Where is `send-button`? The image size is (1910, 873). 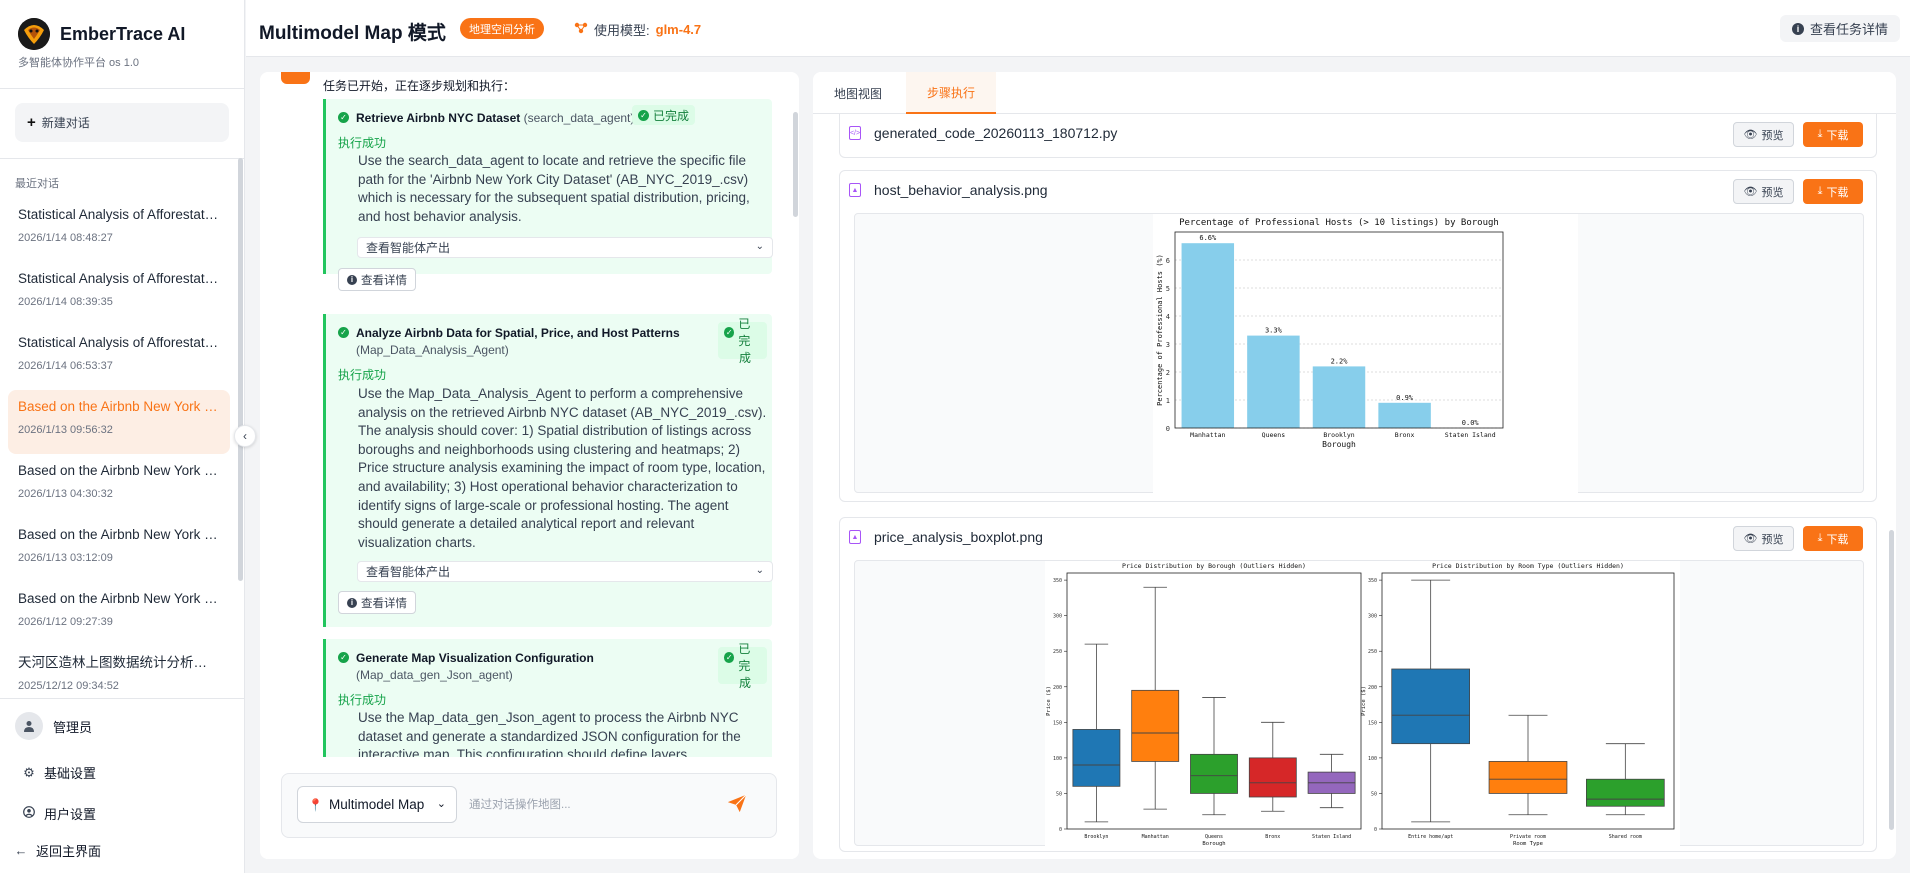 send-button is located at coordinates (738, 804).